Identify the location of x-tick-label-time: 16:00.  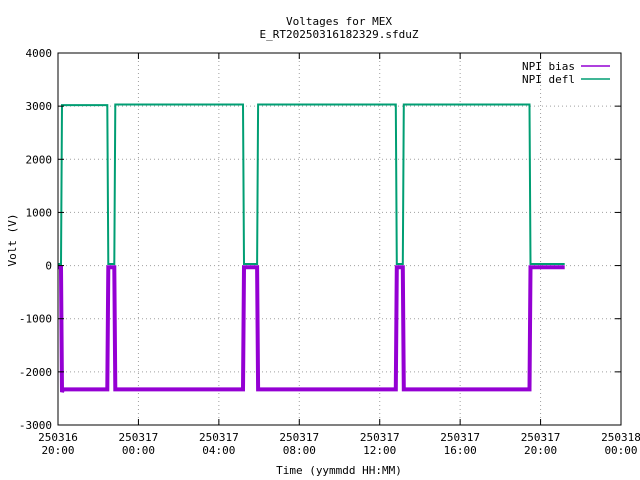
(460, 450).